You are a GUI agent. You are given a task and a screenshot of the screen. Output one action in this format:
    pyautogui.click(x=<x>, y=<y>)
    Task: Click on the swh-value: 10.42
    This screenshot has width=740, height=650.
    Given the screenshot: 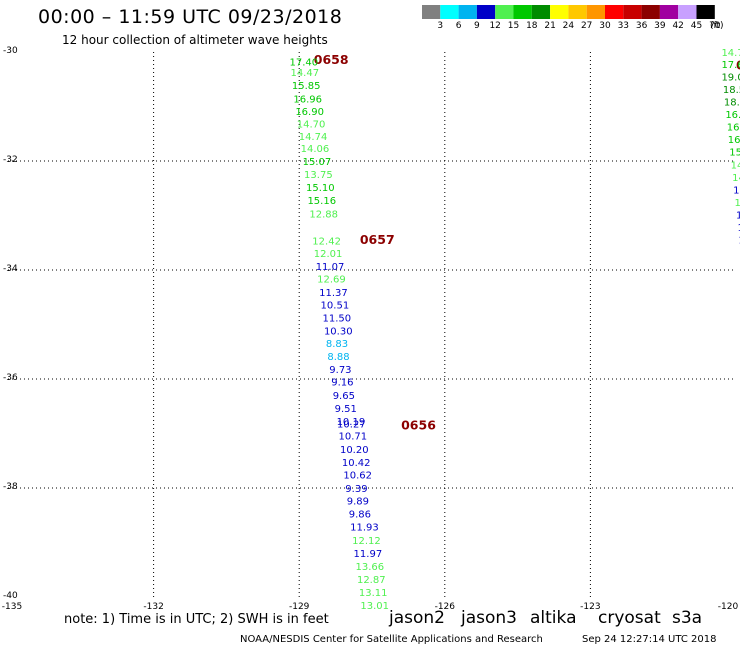 What is the action you would take?
    pyautogui.click(x=356, y=463)
    